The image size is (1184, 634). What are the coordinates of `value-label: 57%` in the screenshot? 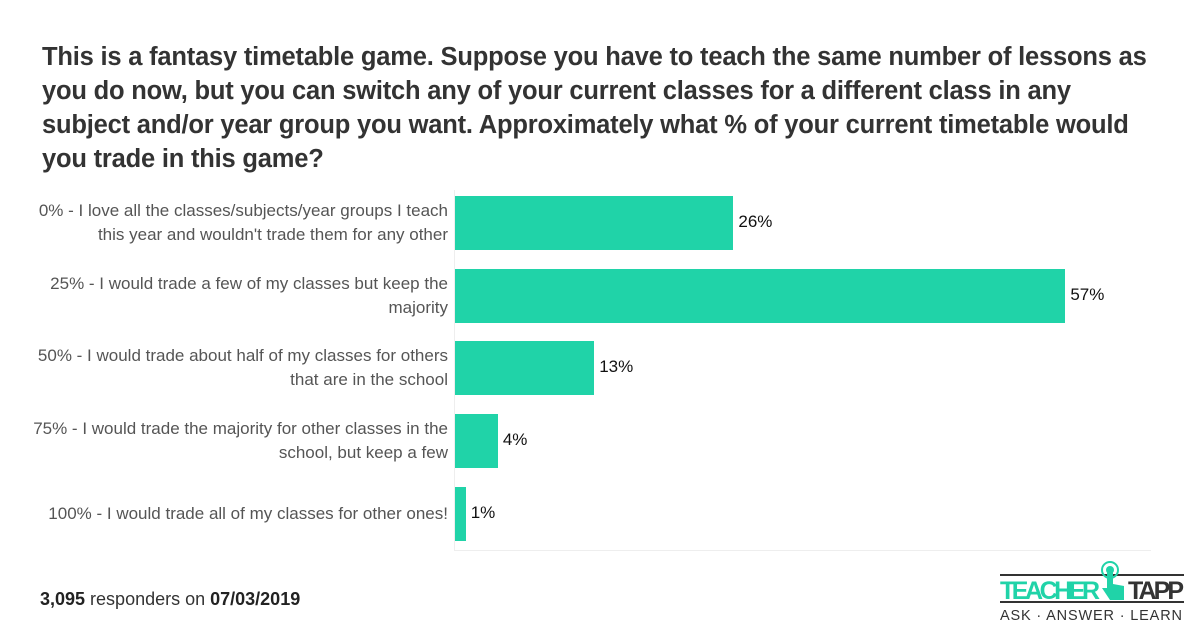 It's located at (1087, 294).